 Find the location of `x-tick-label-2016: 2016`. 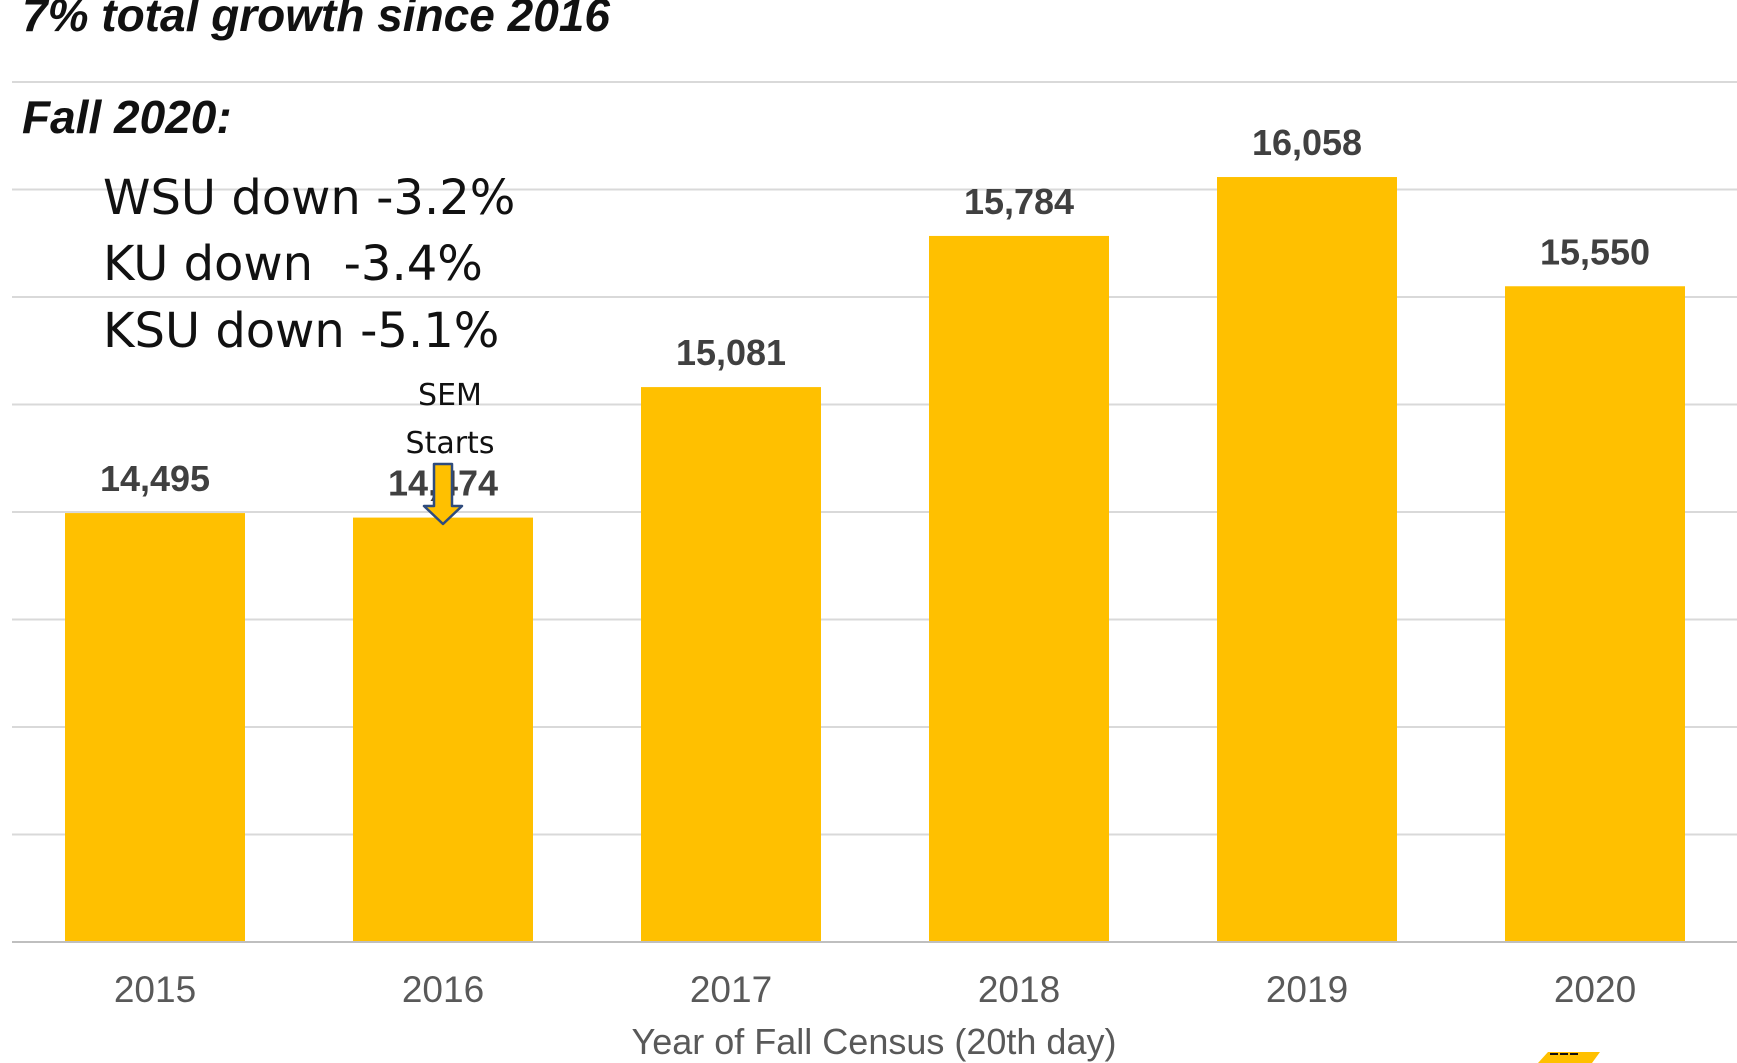

x-tick-label-2016: 2016 is located at coordinates (443, 989).